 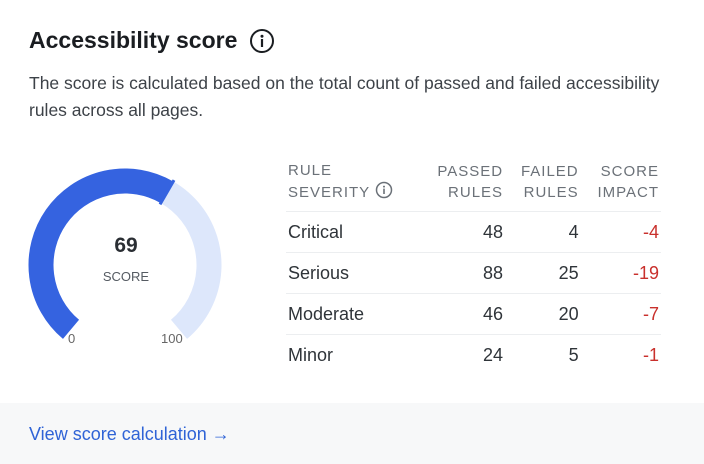 What do you see at coordinates (101, 253) in the screenshot?
I see `gauge-fill` at bounding box center [101, 253].